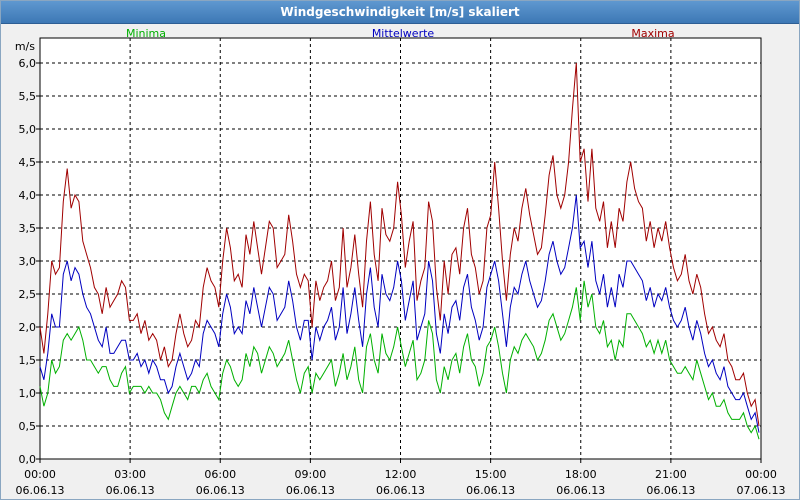  What do you see at coordinates (130, 474) in the screenshot?
I see `x-tick-time: 03:00` at bounding box center [130, 474].